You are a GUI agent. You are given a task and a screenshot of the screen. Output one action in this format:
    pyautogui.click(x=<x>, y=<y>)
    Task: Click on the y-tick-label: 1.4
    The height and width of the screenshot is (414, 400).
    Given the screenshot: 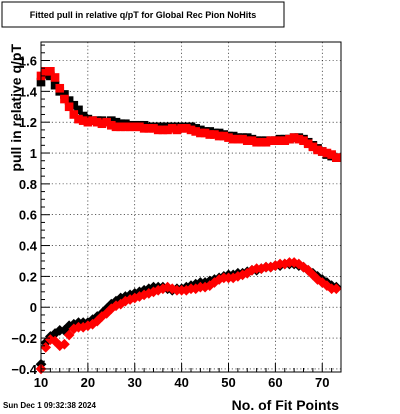 What is the action you would take?
    pyautogui.click(x=28, y=91)
    